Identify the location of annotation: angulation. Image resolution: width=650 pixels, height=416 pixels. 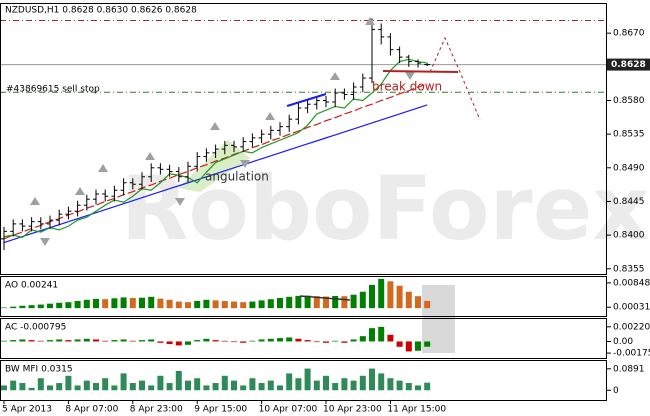
(237, 177).